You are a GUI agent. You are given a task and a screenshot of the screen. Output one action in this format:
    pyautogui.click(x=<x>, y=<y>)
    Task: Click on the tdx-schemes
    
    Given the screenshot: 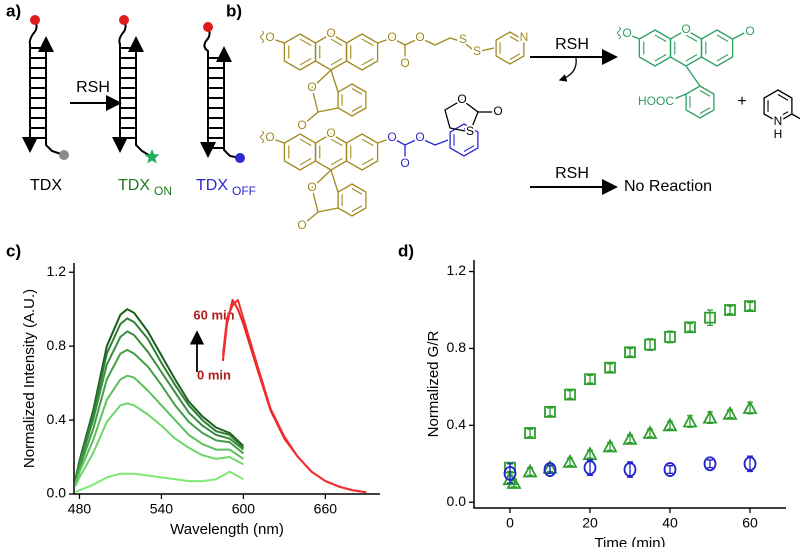 What is the action you would take?
    pyautogui.click(x=133, y=89)
    